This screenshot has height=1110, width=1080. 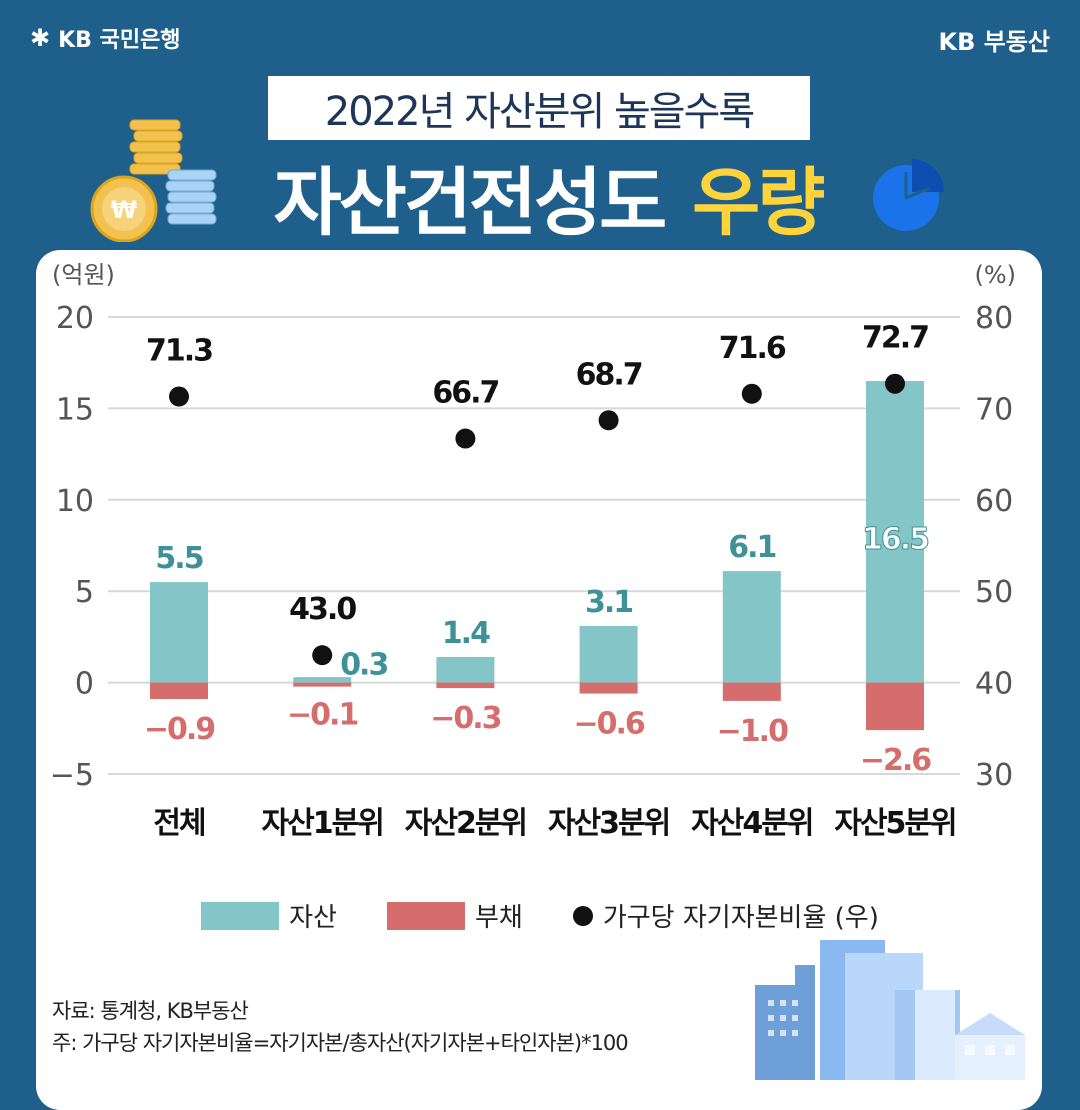 I want to click on left-axis-tick-label: 15, so click(x=75, y=409).